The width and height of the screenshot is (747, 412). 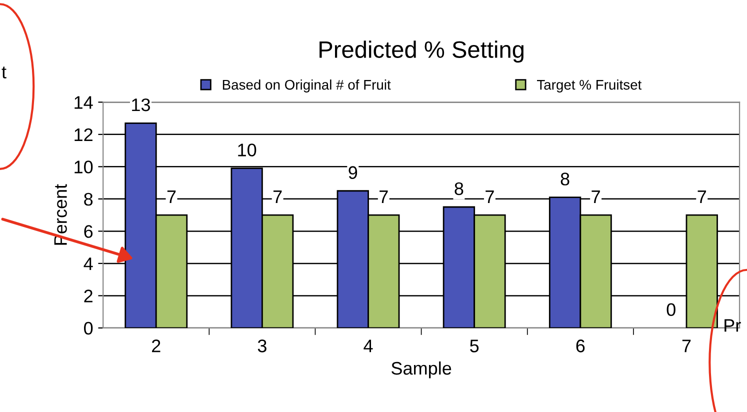 What do you see at coordinates (368, 346) in the screenshot?
I see `x-tick-label: 4` at bounding box center [368, 346].